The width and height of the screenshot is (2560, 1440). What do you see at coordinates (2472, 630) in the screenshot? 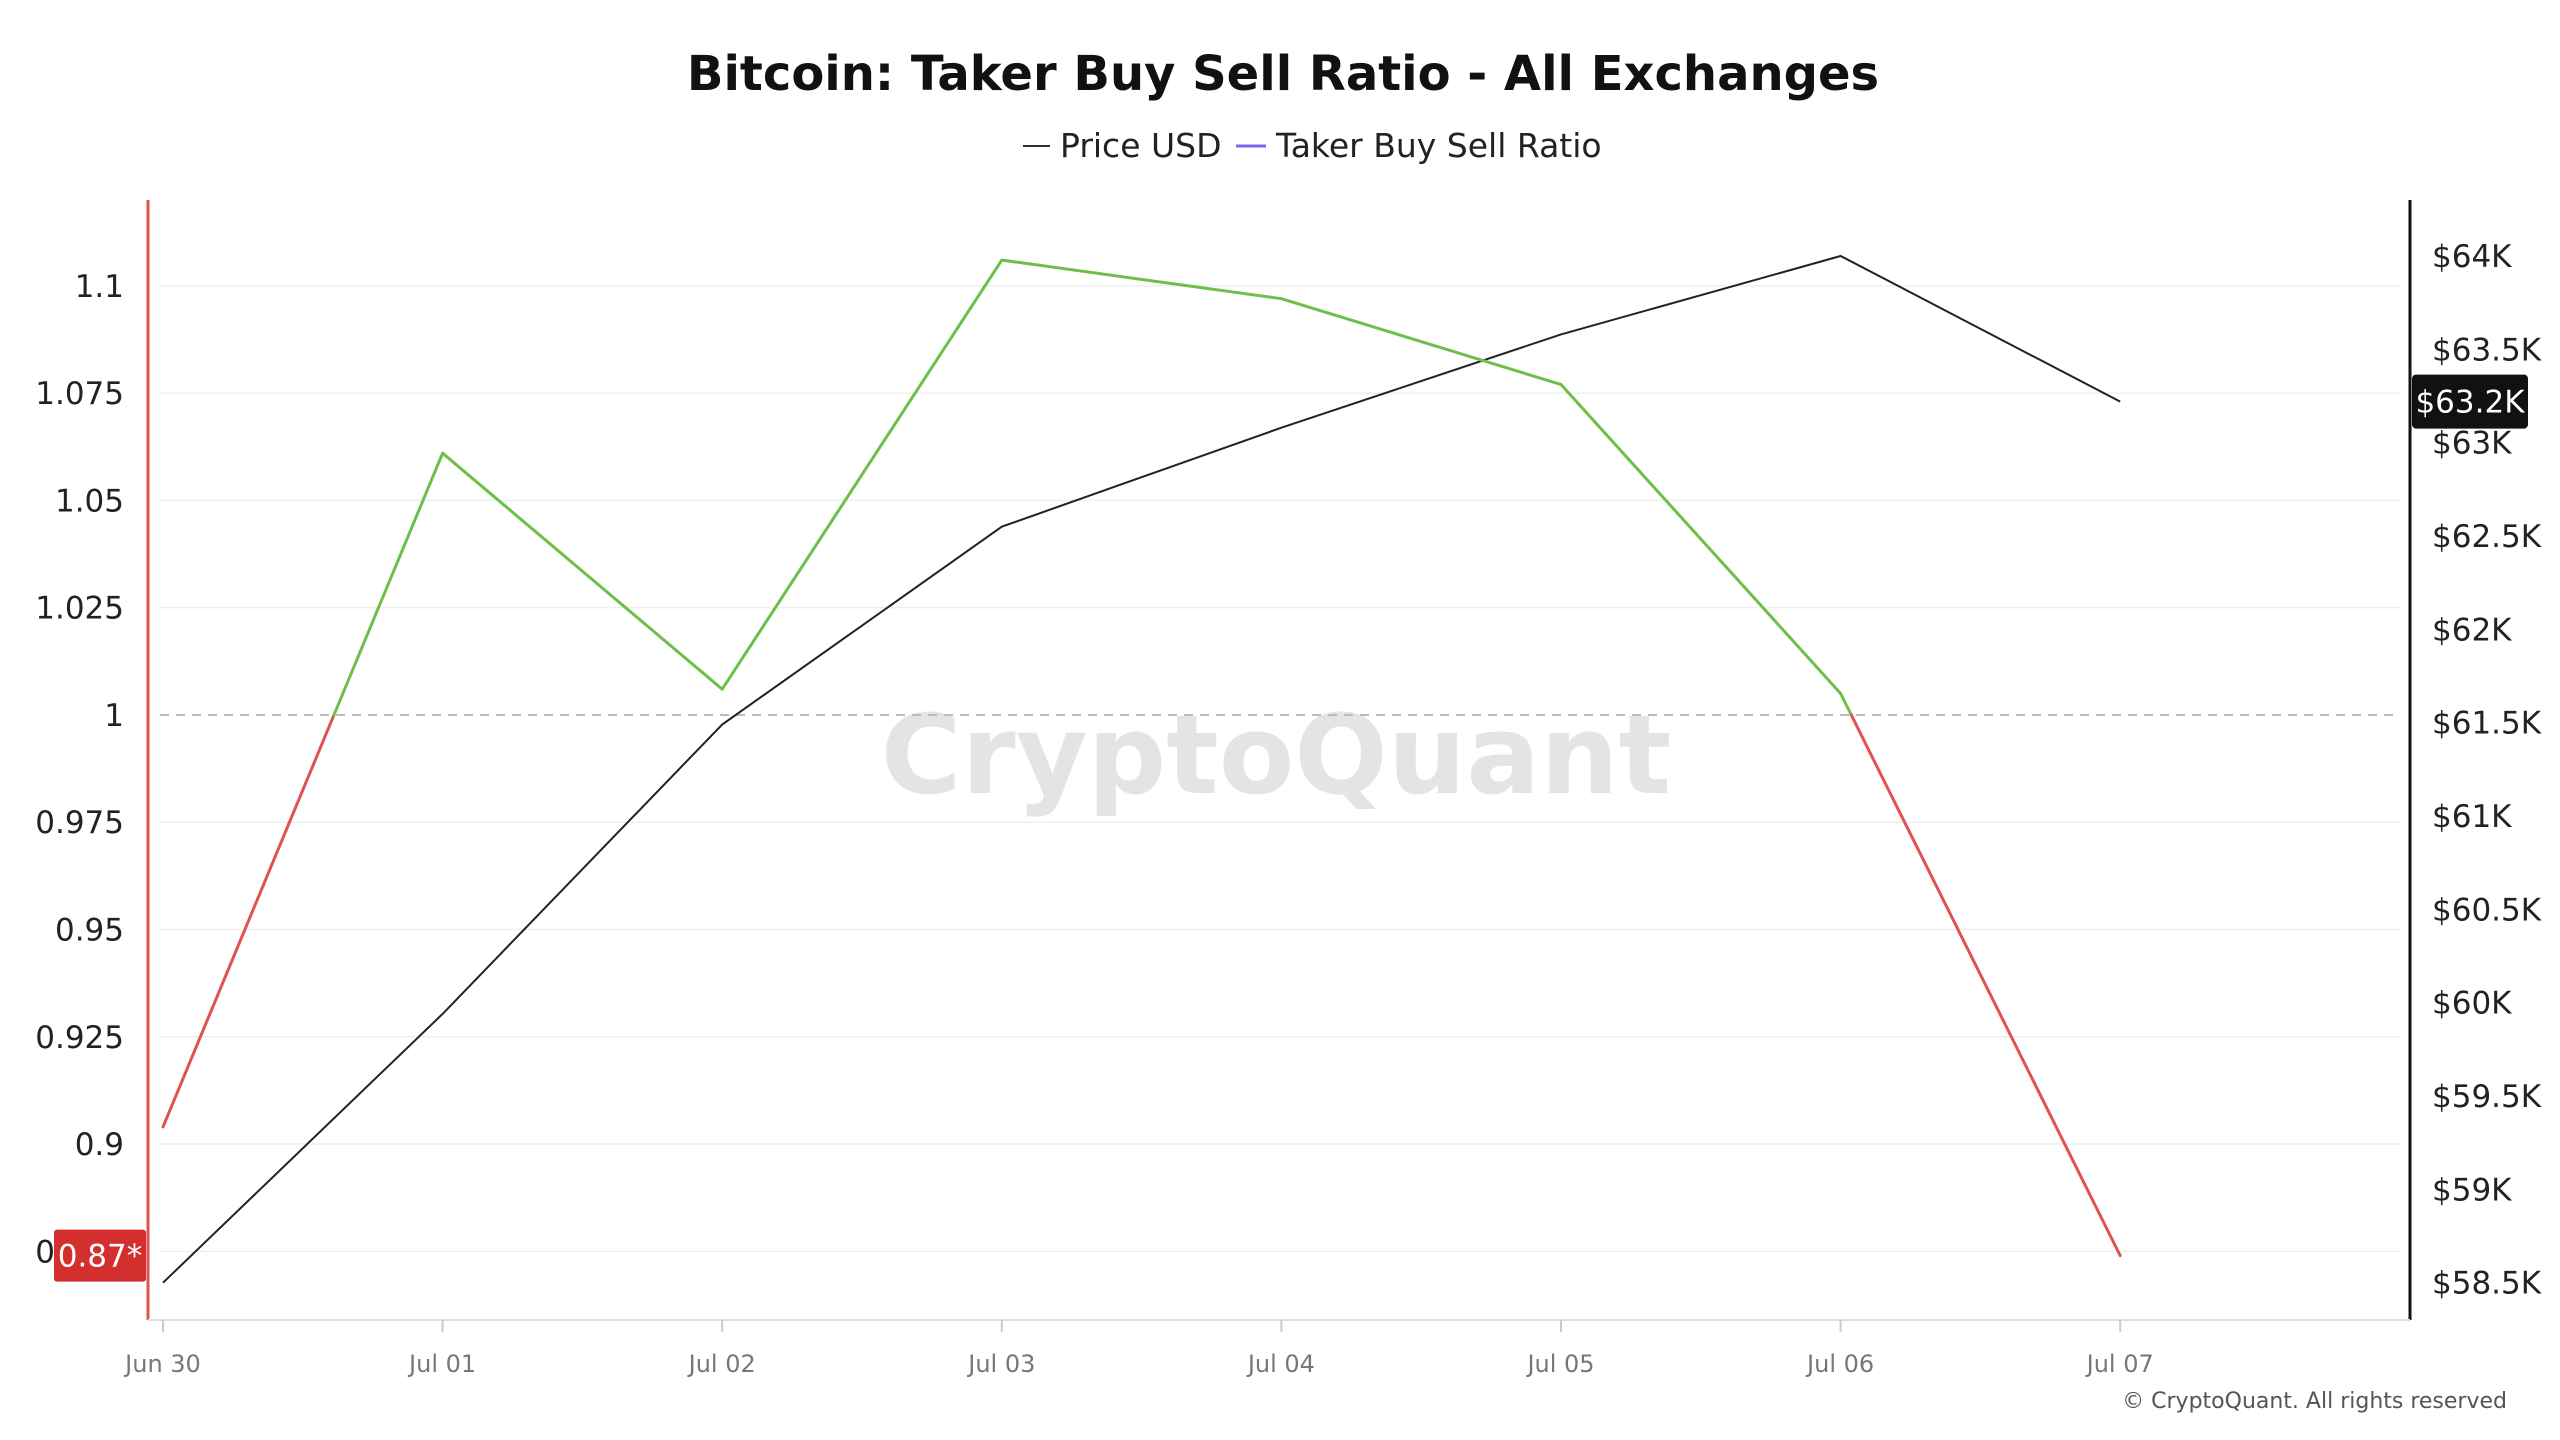
I see `y-right-tick-label: $62K` at bounding box center [2472, 630].